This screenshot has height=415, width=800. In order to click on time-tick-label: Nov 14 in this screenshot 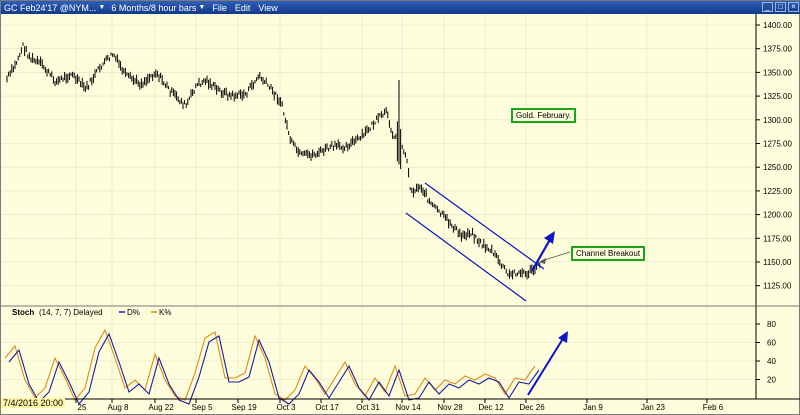, I will do `click(408, 407)`.